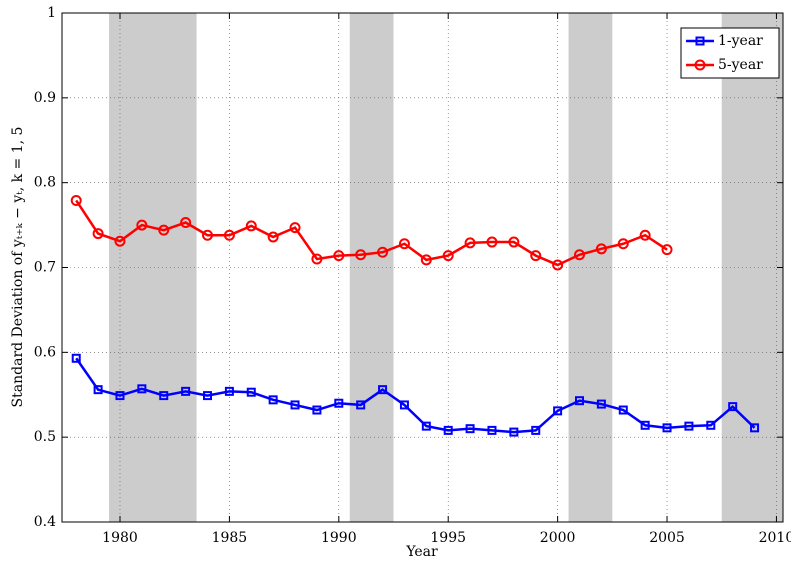 The image size is (791, 564). I want to click on y-tick-label: 0.4, so click(45, 522).